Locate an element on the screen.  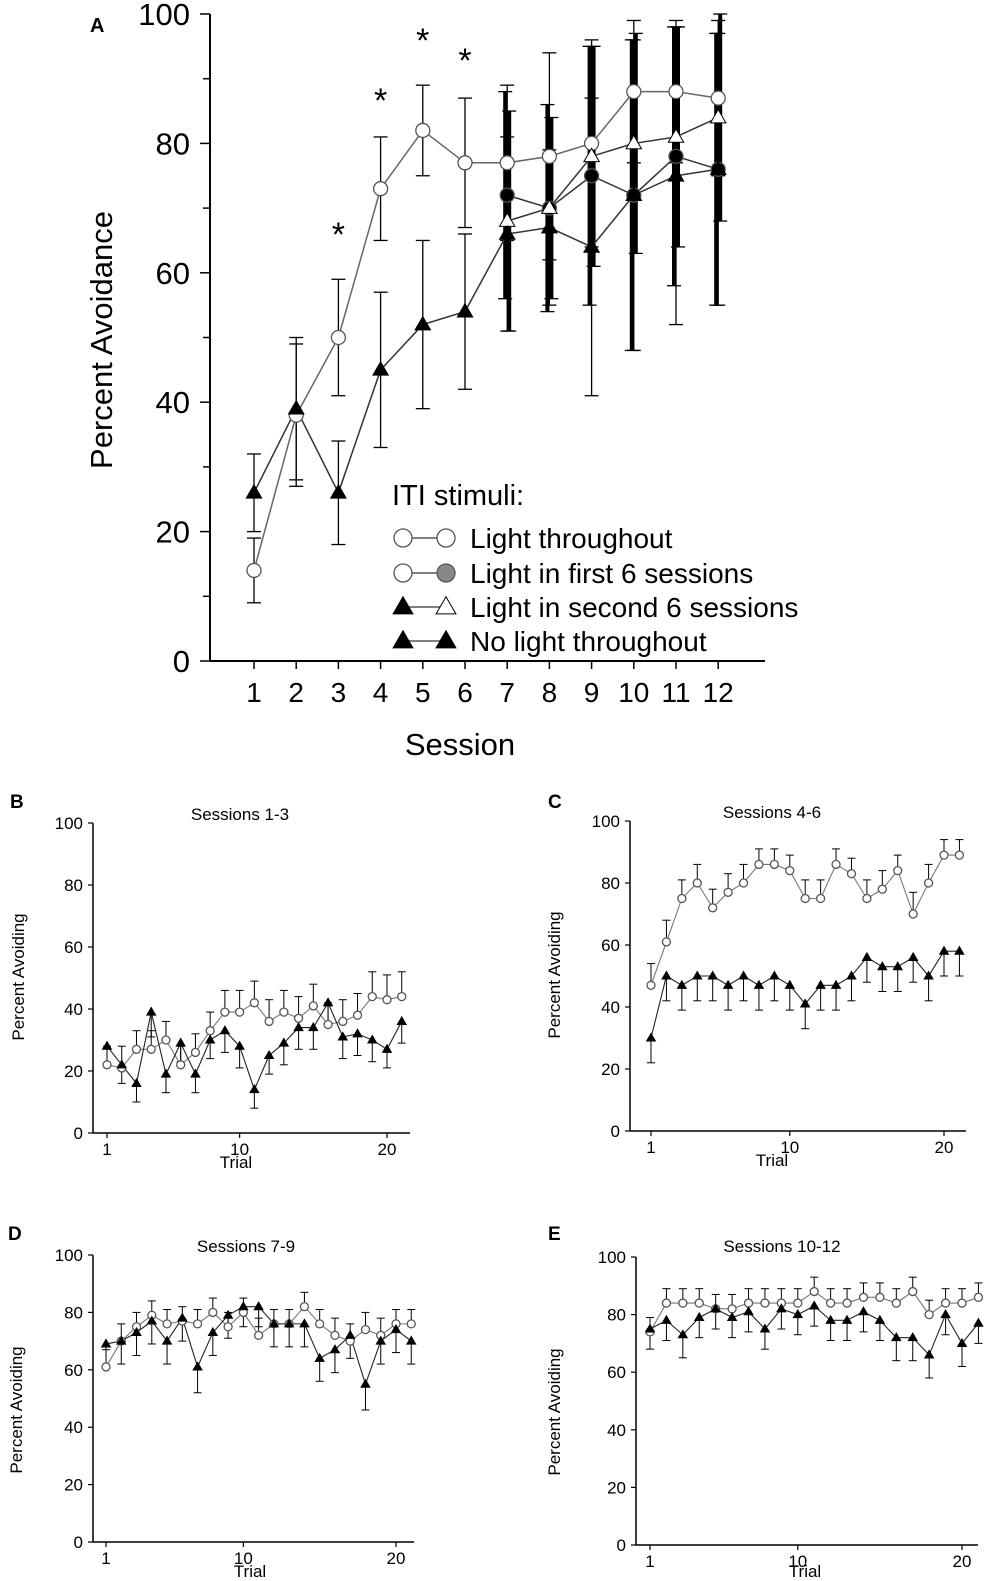
panel-e-y-tick-label: 20 is located at coordinates (616, 1487).